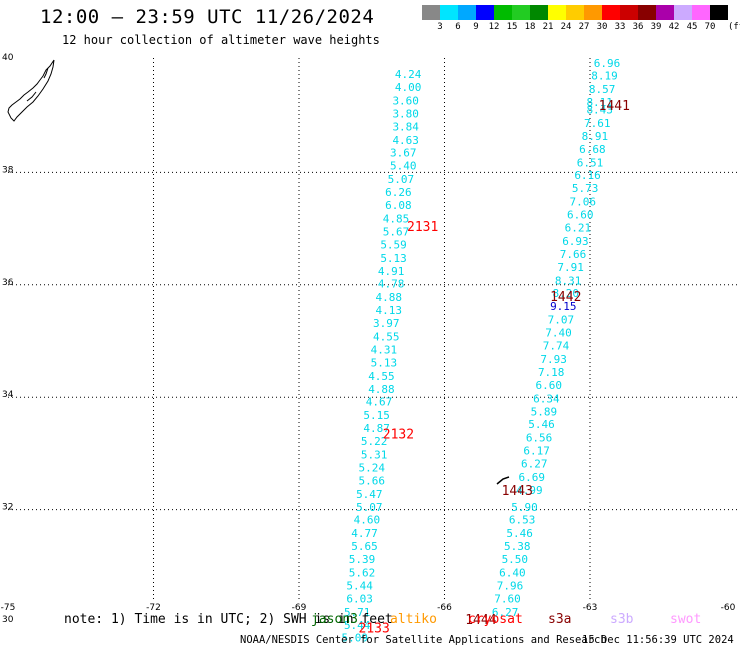  I want to click on wave-height-value: 6.08, so click(398, 205).